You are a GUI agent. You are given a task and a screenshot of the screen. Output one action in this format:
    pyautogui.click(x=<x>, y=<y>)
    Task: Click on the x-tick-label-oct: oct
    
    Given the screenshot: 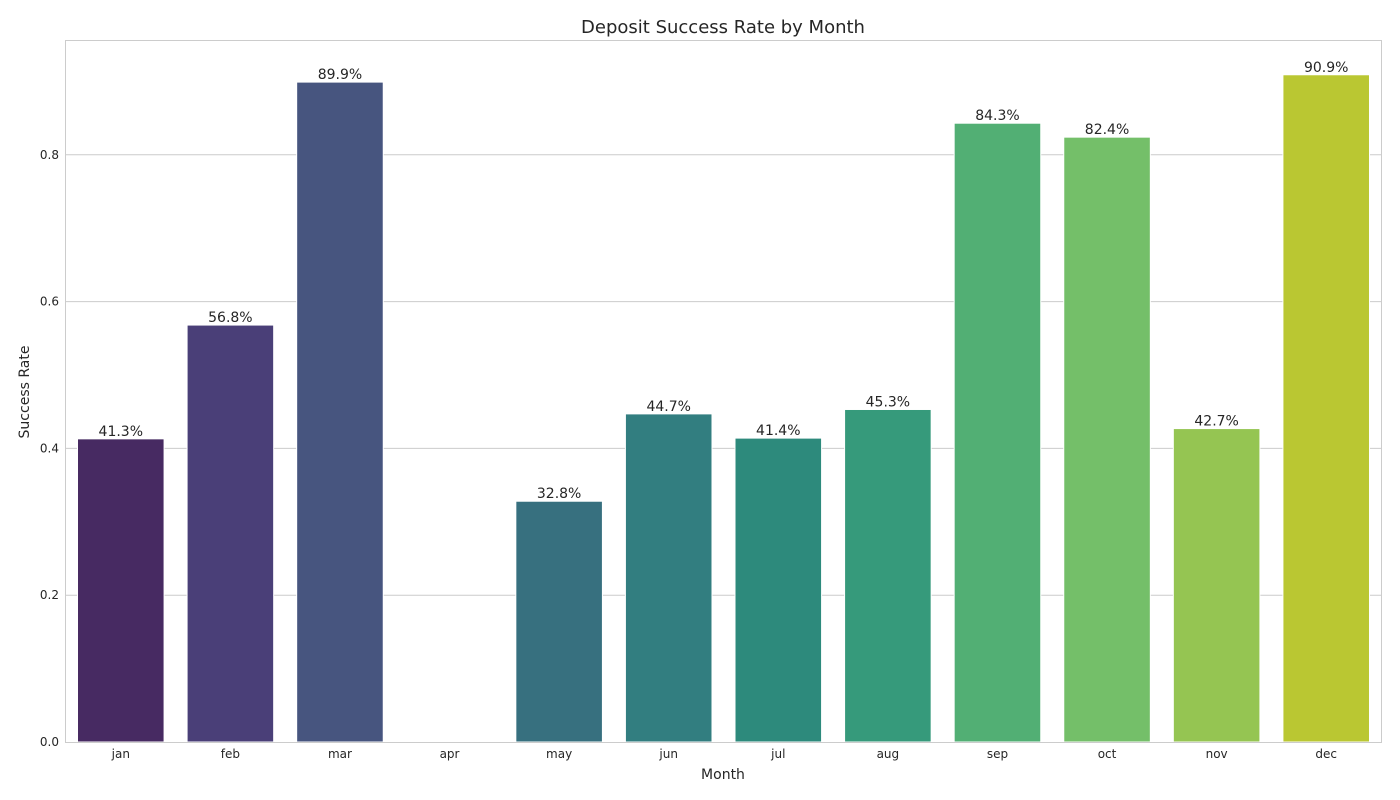 What is the action you would take?
    pyautogui.click(x=1107, y=754)
    